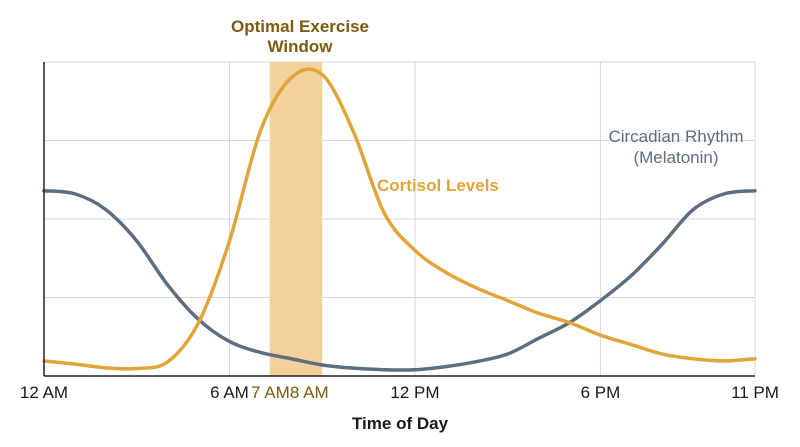  I want to click on x-axis-title: Time of Day, so click(400, 423).